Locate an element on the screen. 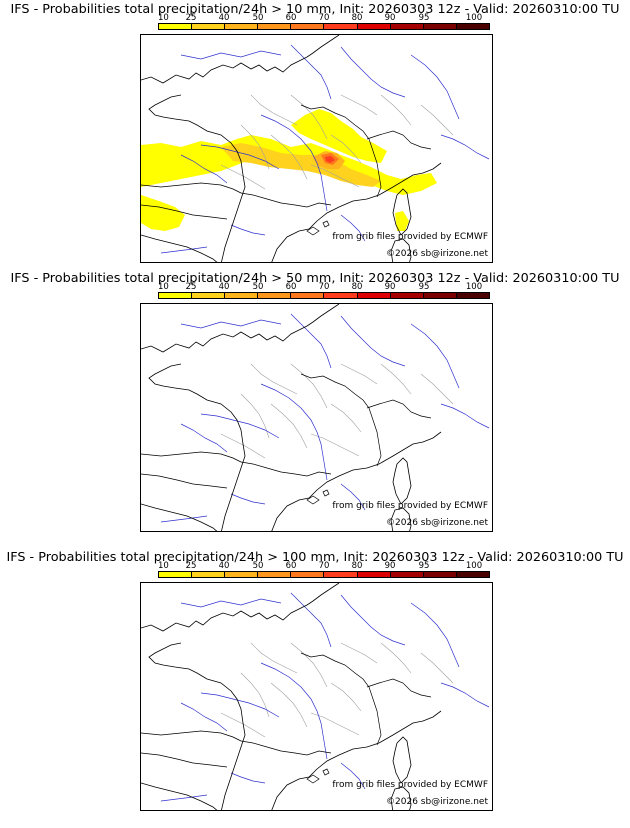 This screenshot has width=630, height=828. legend-colorbar is located at coordinates (324, 26).